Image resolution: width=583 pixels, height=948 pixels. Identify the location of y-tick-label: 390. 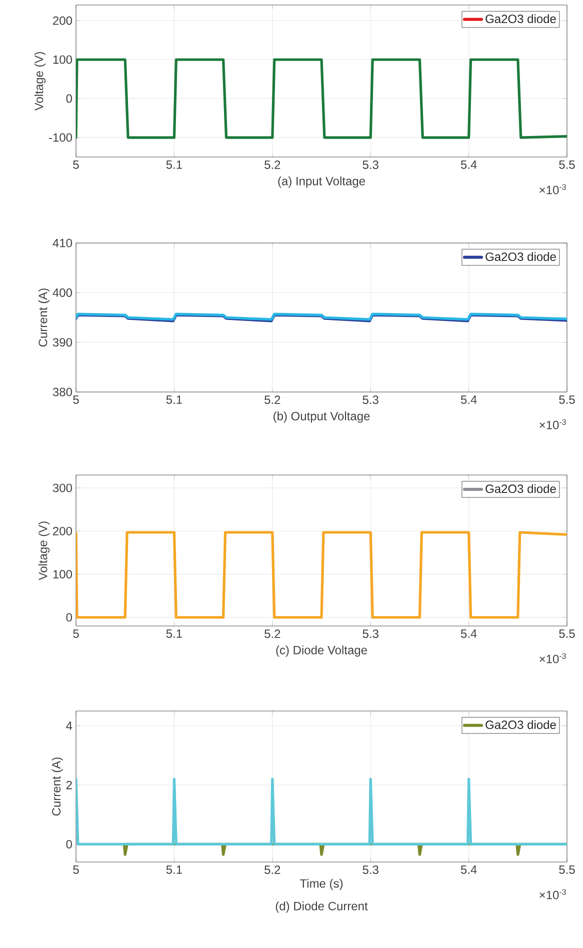
(62, 342).